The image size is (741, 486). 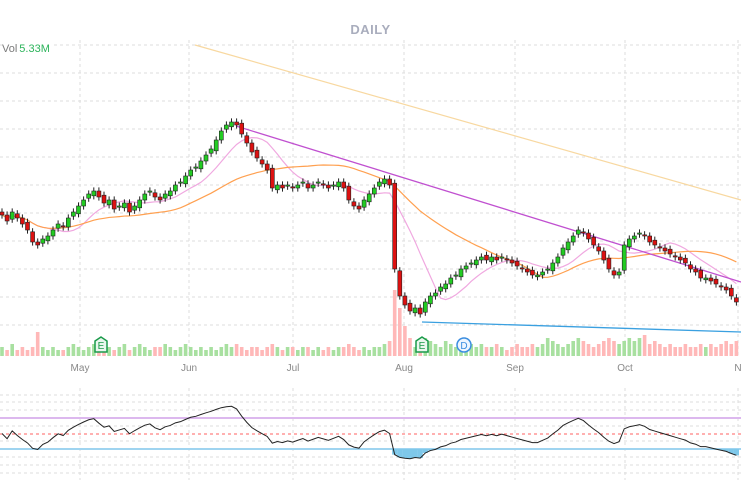 What do you see at coordinates (189, 368) in the screenshot?
I see `x-tick-label: Jun` at bounding box center [189, 368].